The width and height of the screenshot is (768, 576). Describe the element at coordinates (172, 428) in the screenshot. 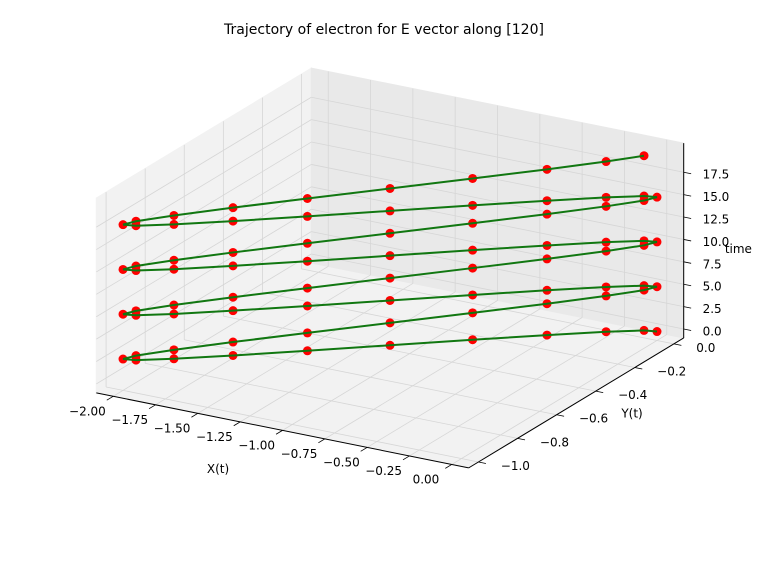

I see `x-tick-label: −1.50` at that location.